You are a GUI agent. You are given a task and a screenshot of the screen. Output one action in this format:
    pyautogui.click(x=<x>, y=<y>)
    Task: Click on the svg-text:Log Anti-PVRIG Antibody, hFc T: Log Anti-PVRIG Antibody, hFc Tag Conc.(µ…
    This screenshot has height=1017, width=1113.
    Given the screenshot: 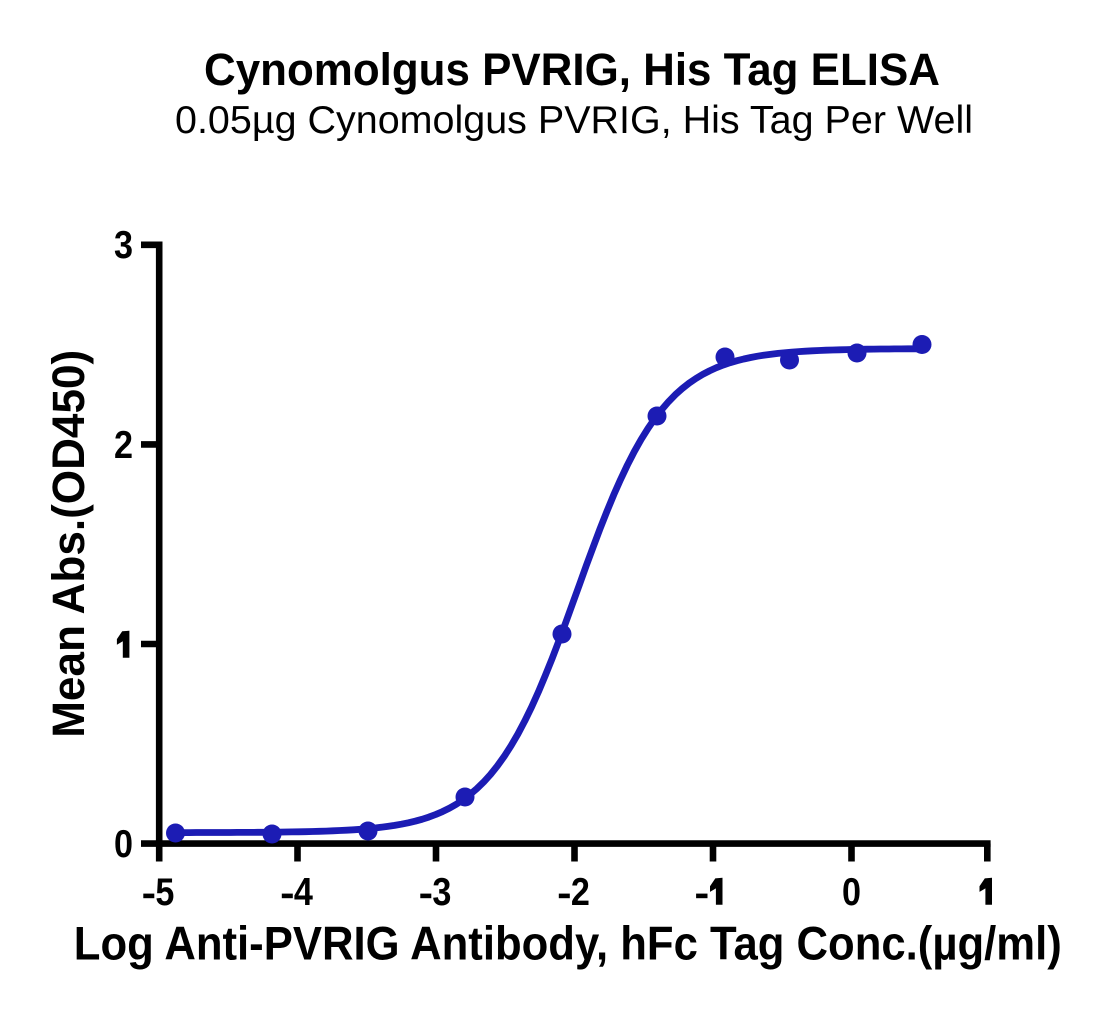 What is the action you would take?
    pyautogui.click(x=568, y=943)
    